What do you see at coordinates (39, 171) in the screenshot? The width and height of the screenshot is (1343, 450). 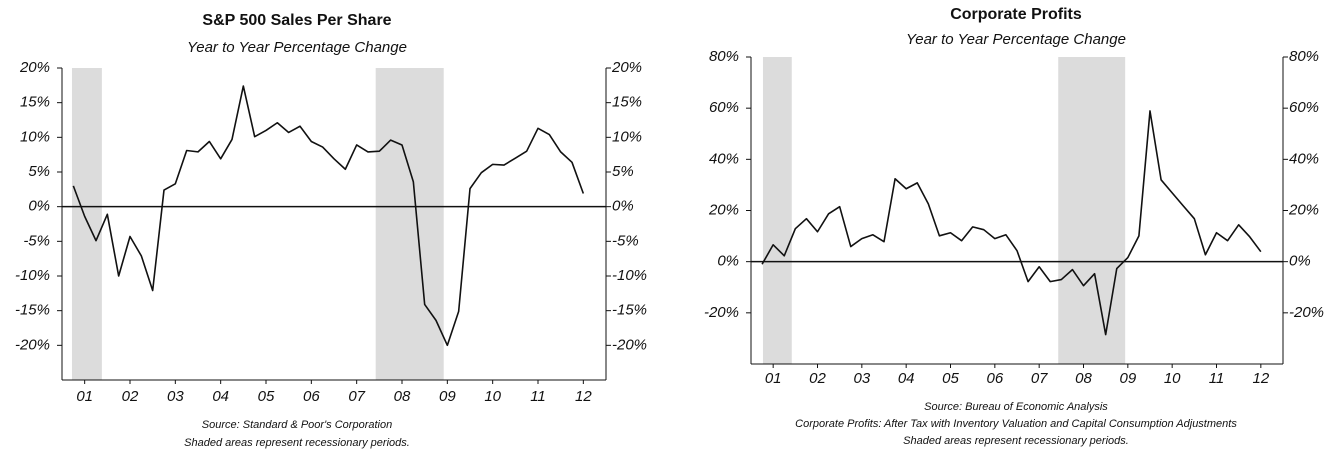 I see `y-tick-label: 5%` at bounding box center [39, 171].